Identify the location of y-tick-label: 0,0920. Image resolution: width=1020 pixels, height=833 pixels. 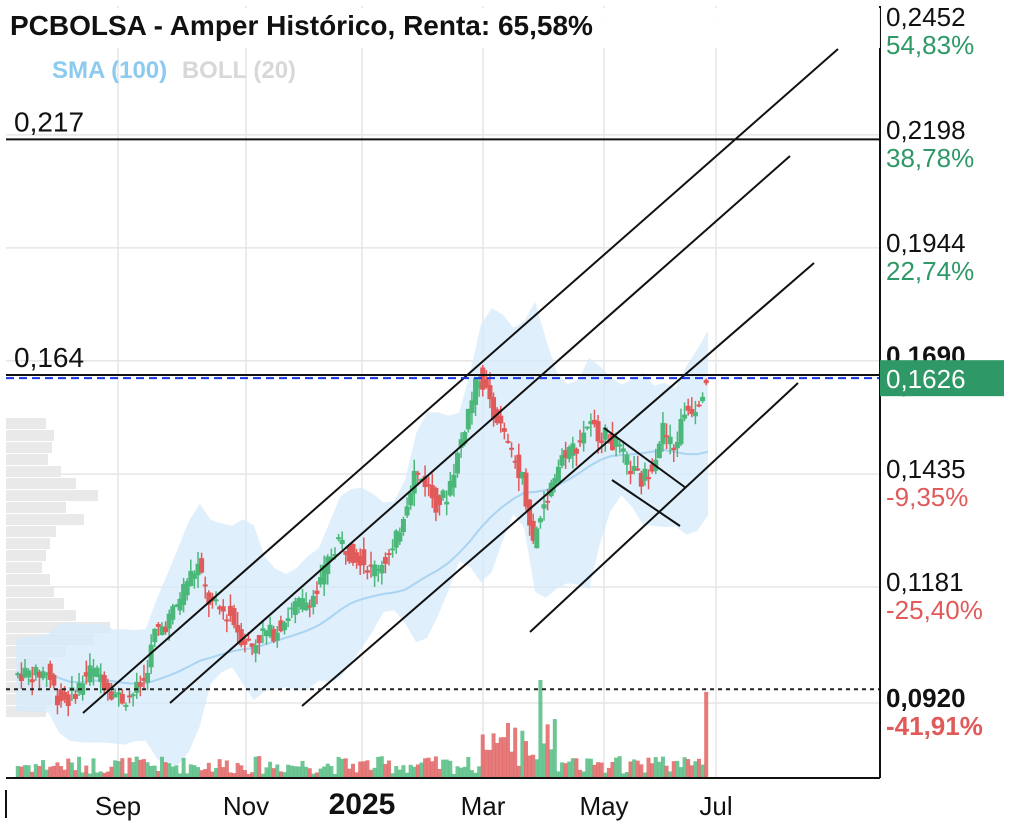
(926, 698).